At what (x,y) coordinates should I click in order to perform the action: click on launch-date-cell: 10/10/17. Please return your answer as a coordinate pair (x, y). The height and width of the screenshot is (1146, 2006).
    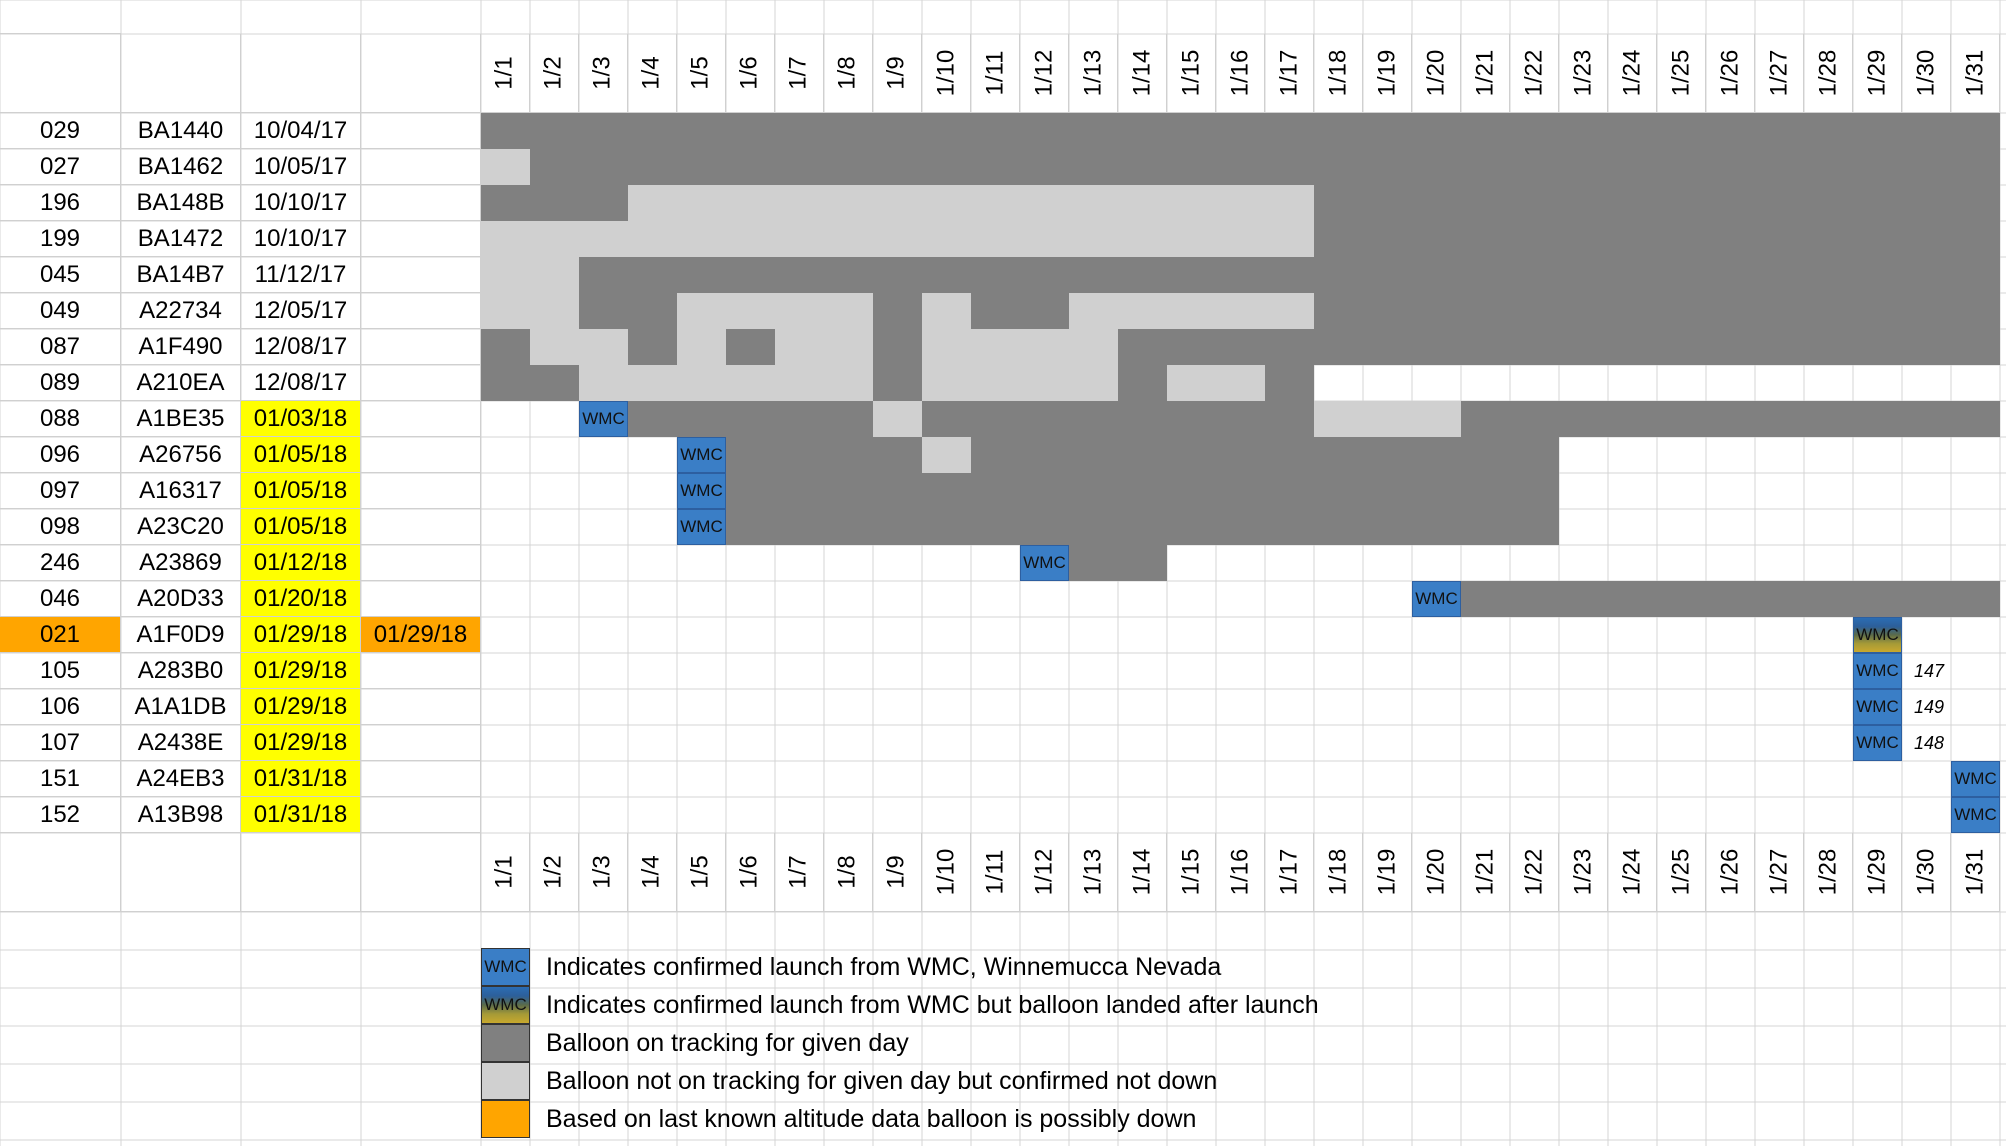
    Looking at the image, I should click on (301, 203).